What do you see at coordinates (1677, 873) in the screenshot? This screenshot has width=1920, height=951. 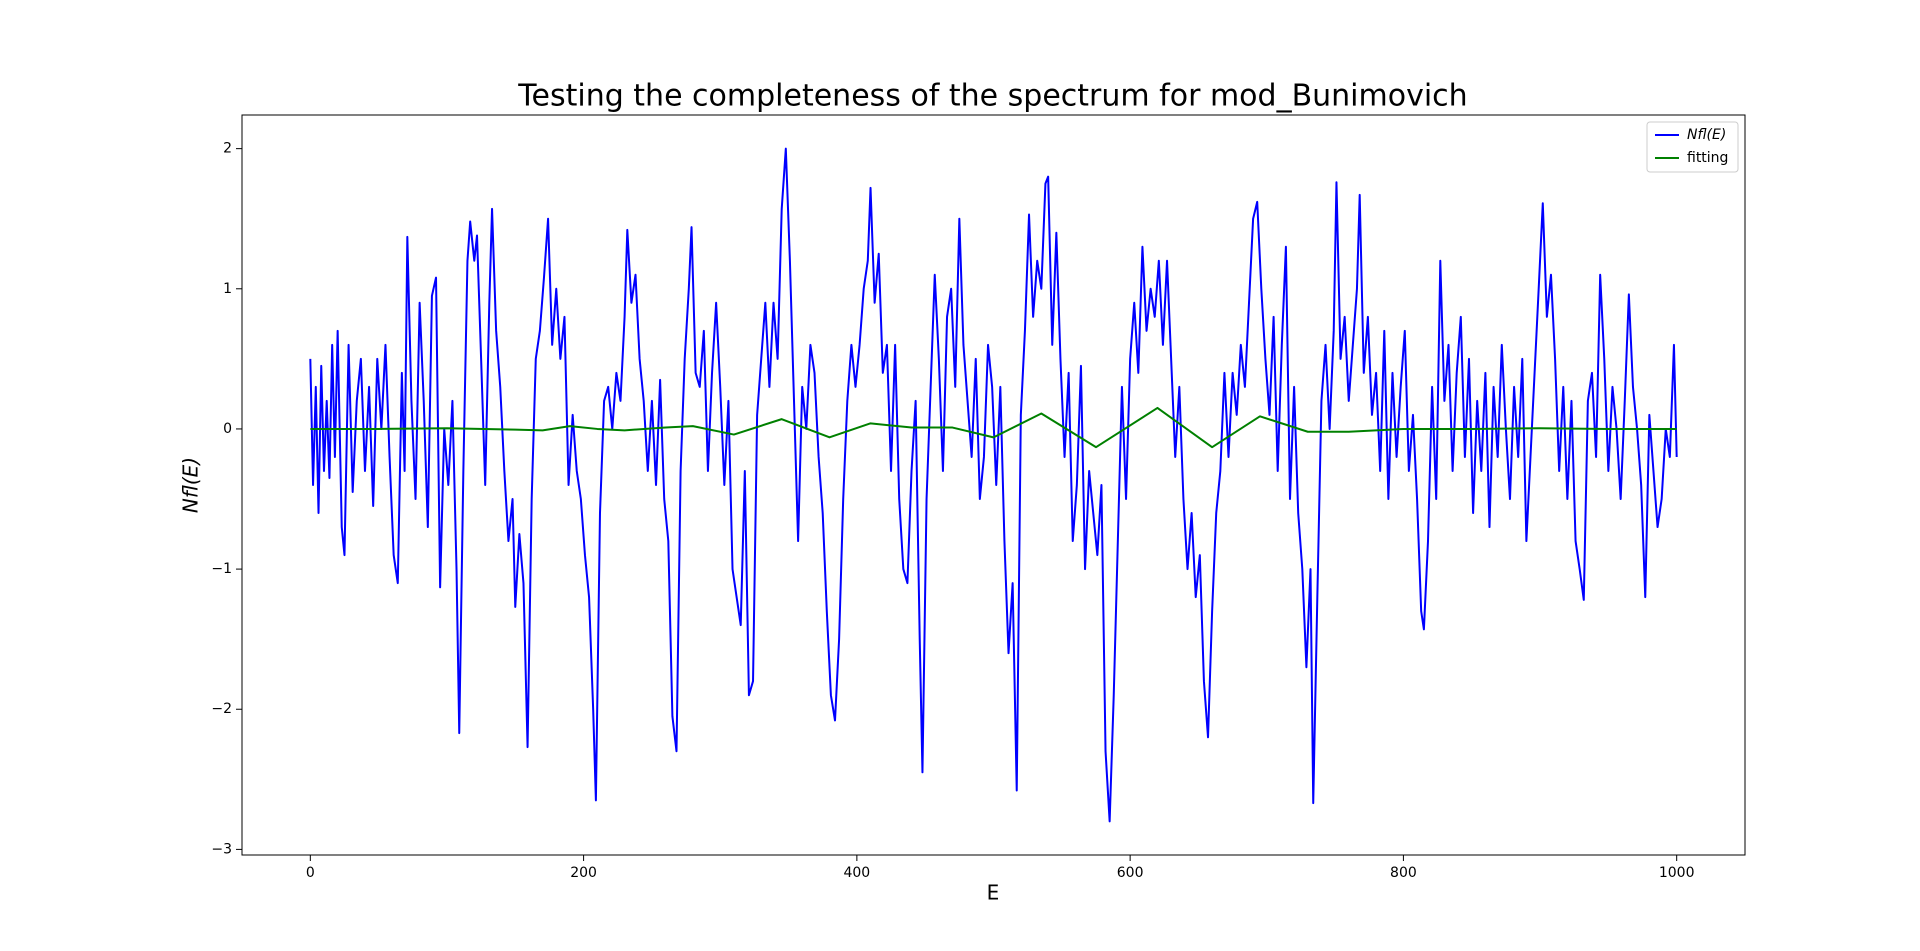 I see `x-tick-label: 1000` at bounding box center [1677, 873].